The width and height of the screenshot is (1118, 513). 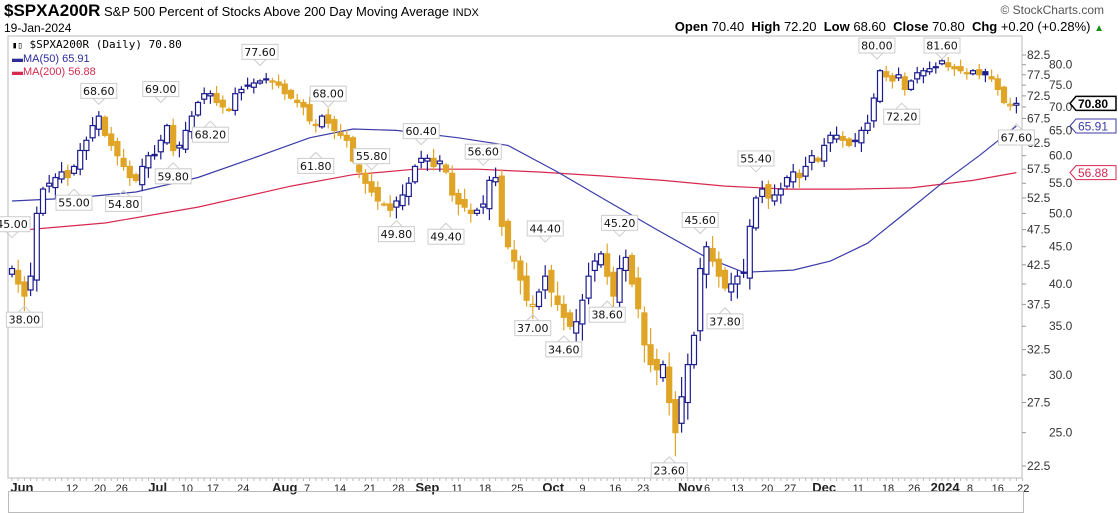 What do you see at coordinates (396, 231) in the screenshot?
I see `value-annotation: 49.80` at bounding box center [396, 231].